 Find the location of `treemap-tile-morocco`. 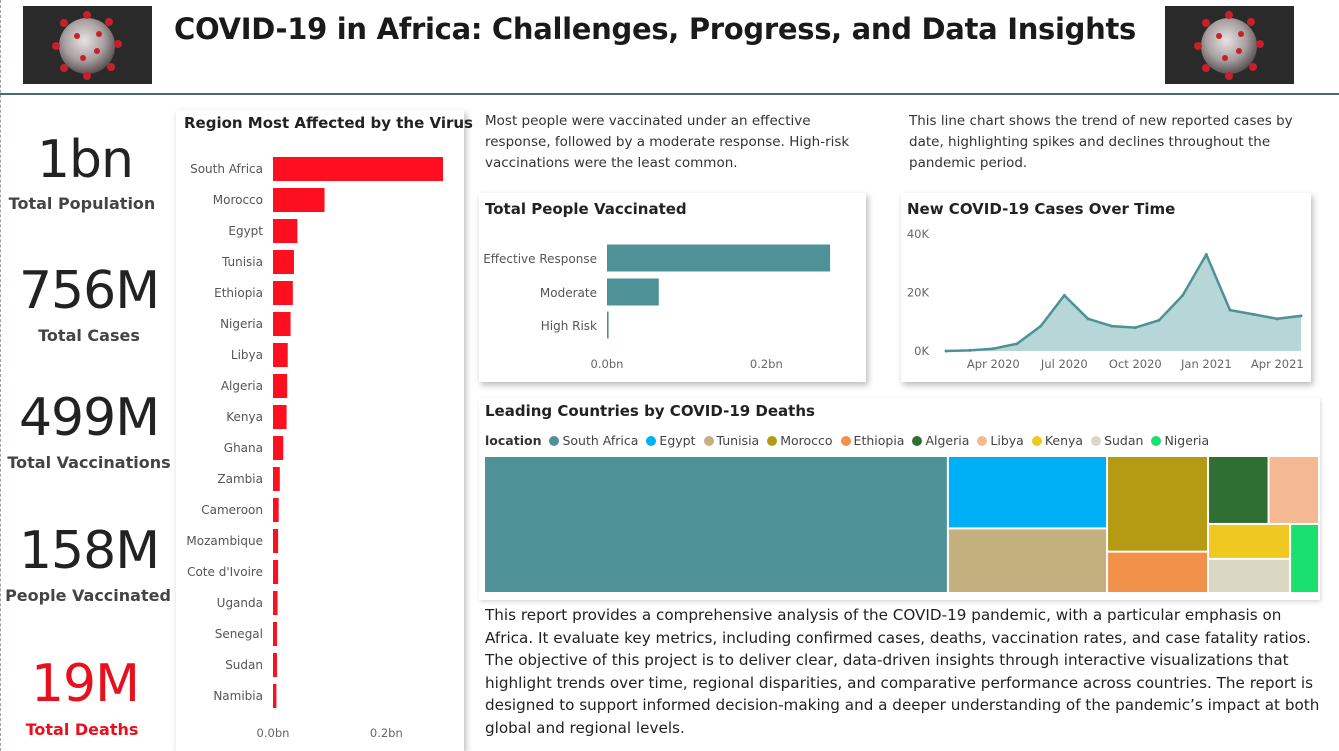

treemap-tile-morocco is located at coordinates (1158, 504).